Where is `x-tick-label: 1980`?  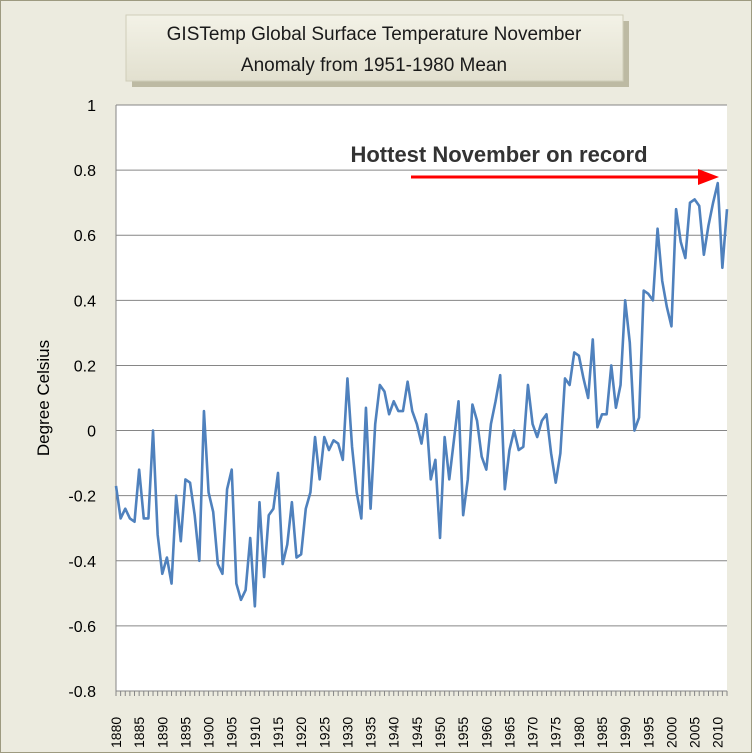
x-tick-label: 1980 is located at coordinates (579, 732).